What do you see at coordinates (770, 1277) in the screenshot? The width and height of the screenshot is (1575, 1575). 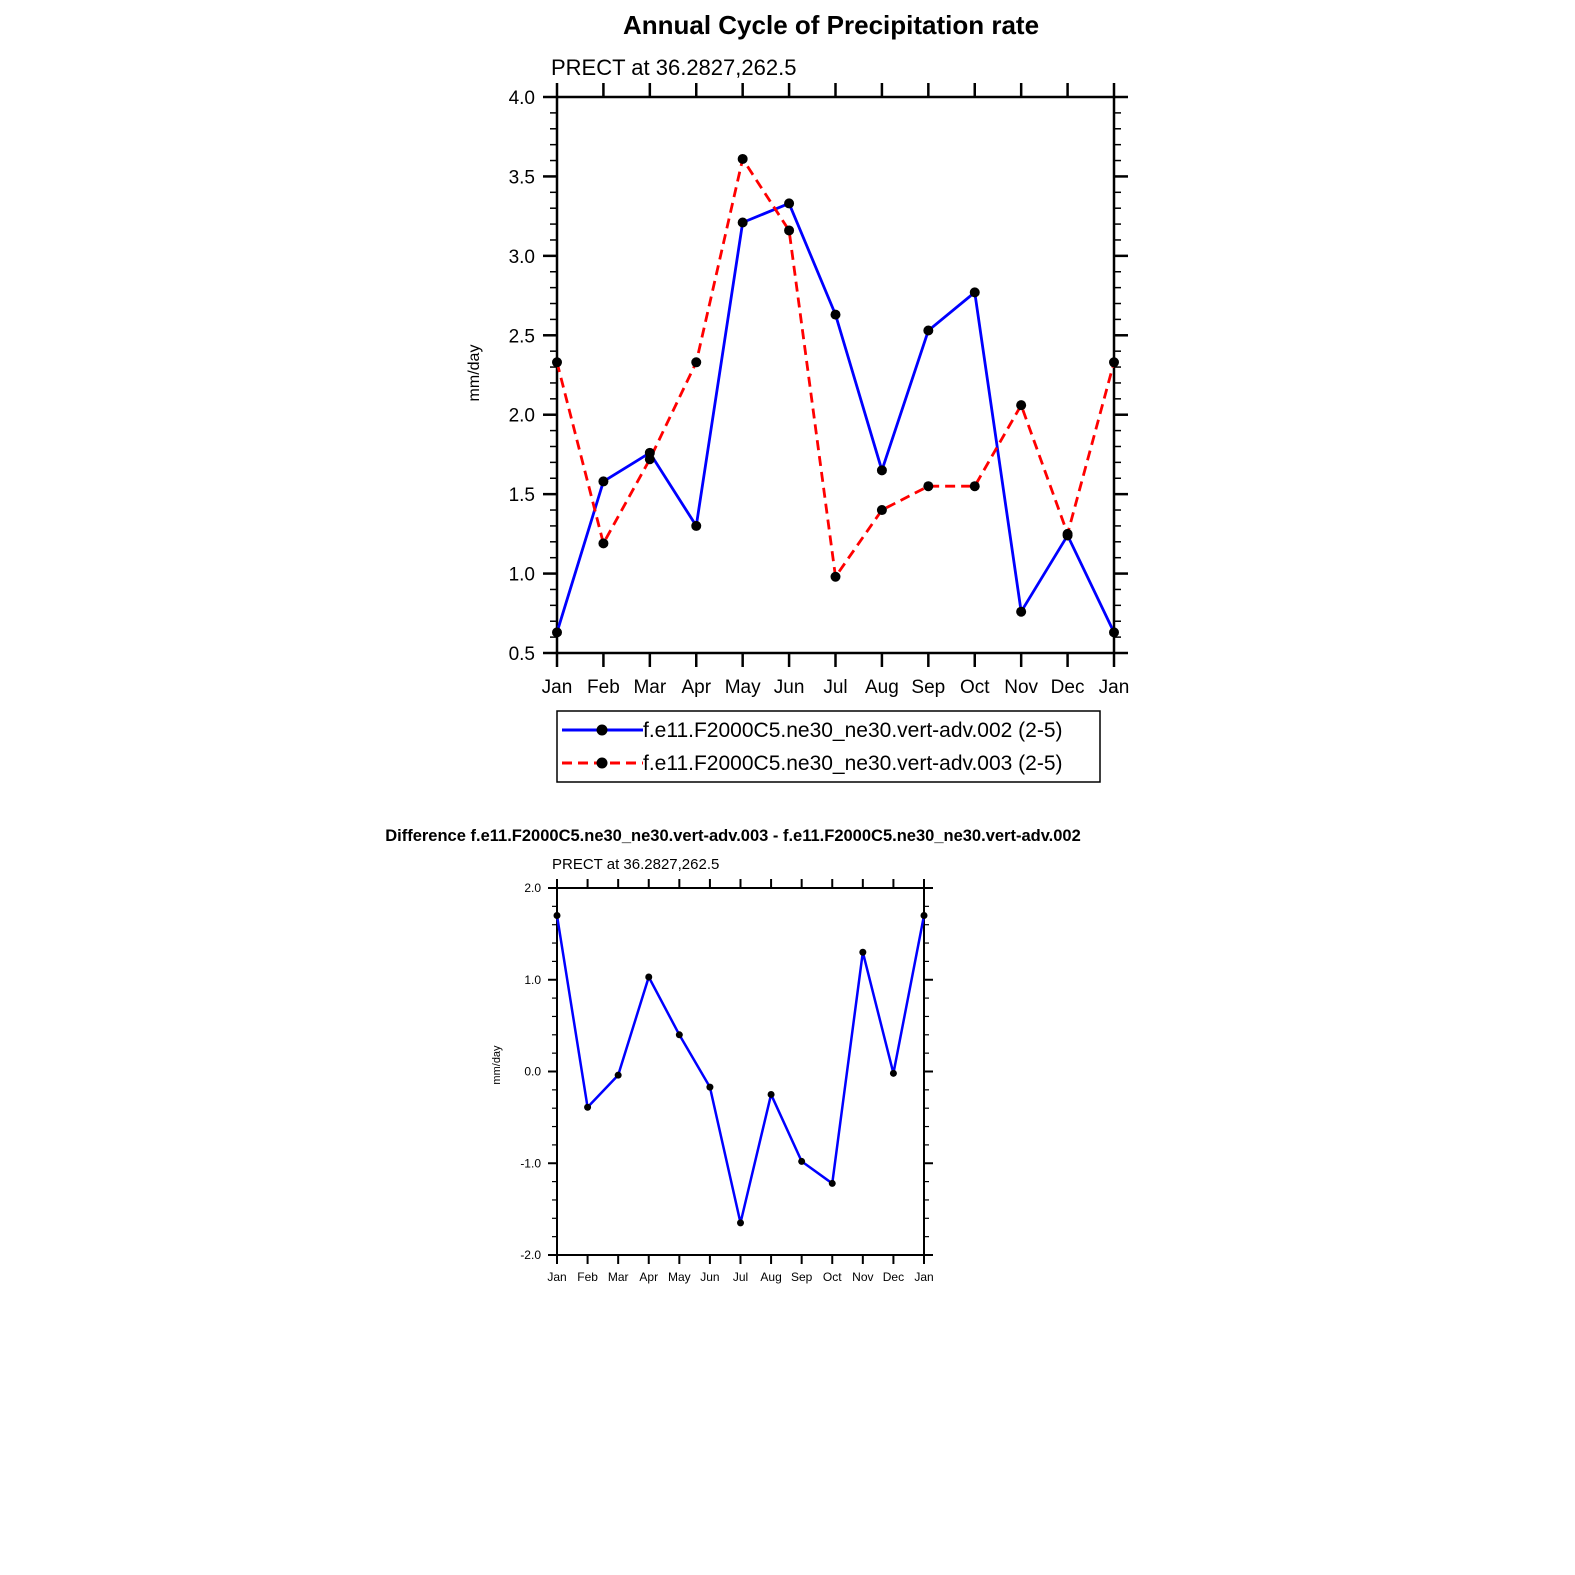 I see `diff-xtick-label: Aug` at bounding box center [770, 1277].